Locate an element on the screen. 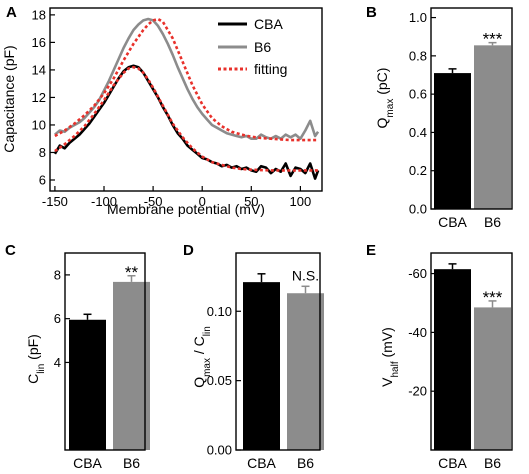  panel-d: D CBA B6 N.S. 0.00 0.05 0.10 Qmax / Clin is located at coordinates (253, 356).